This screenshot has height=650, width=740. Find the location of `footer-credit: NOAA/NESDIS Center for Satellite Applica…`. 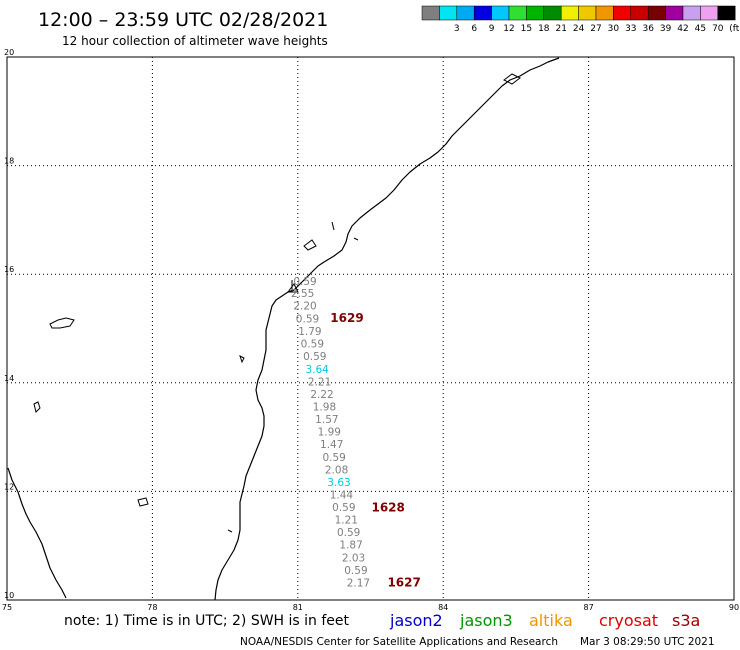

footer-credit: NOAA/NESDIS Center for Satellite Applica… is located at coordinates (399, 642).